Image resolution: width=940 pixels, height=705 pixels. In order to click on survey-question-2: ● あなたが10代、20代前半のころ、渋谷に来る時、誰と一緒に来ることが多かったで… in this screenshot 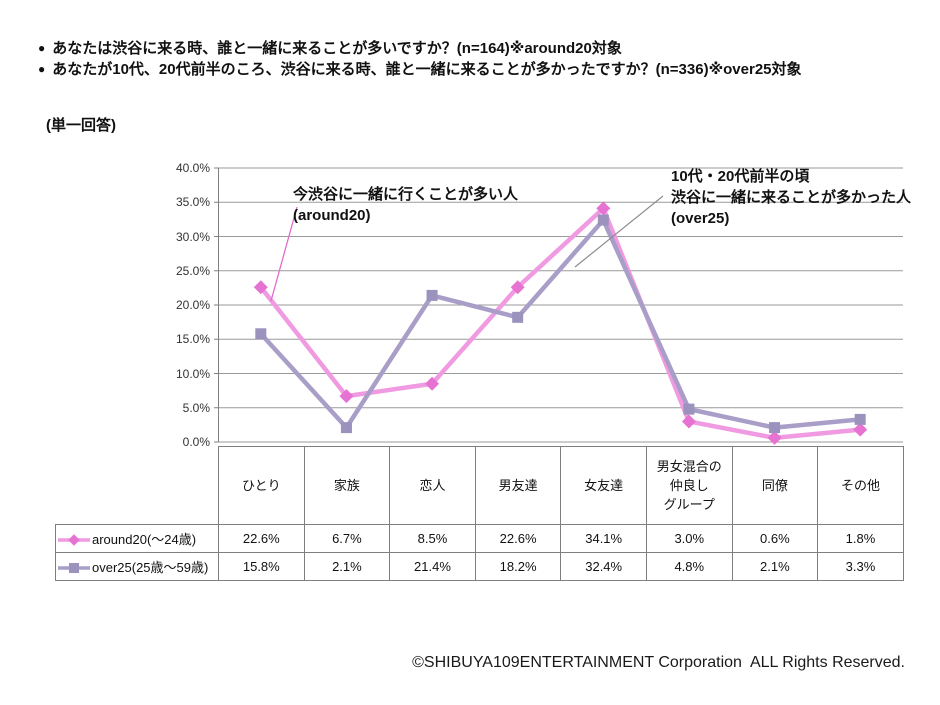, I will do `click(420, 69)`.